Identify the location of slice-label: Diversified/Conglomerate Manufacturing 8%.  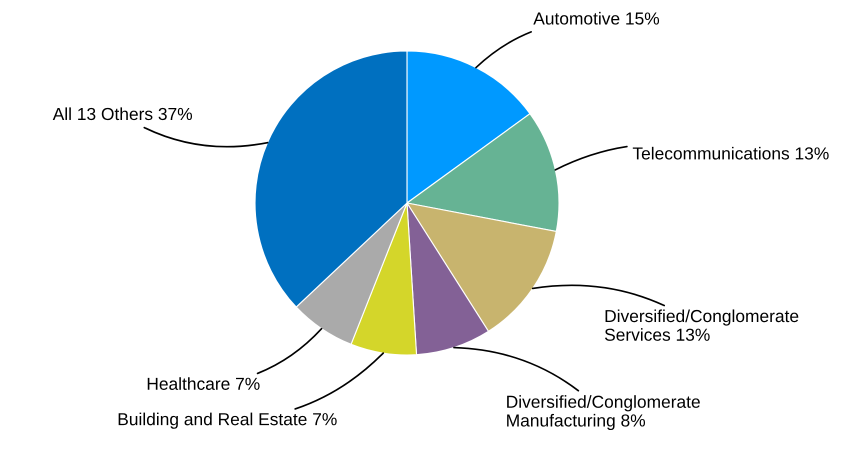
(603, 412).